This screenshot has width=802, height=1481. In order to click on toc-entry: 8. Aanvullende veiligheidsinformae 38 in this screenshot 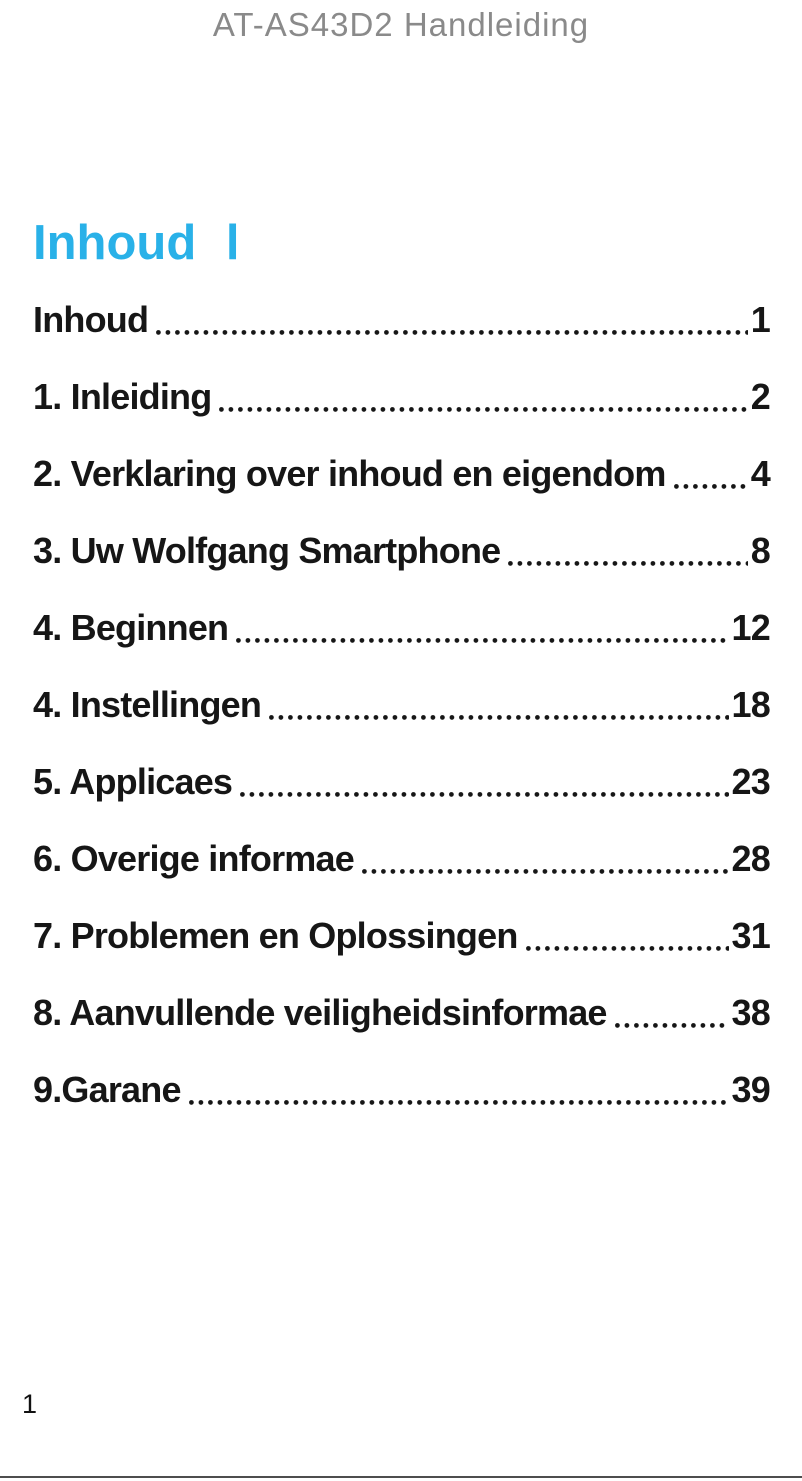, I will do `click(402, 1013)`.